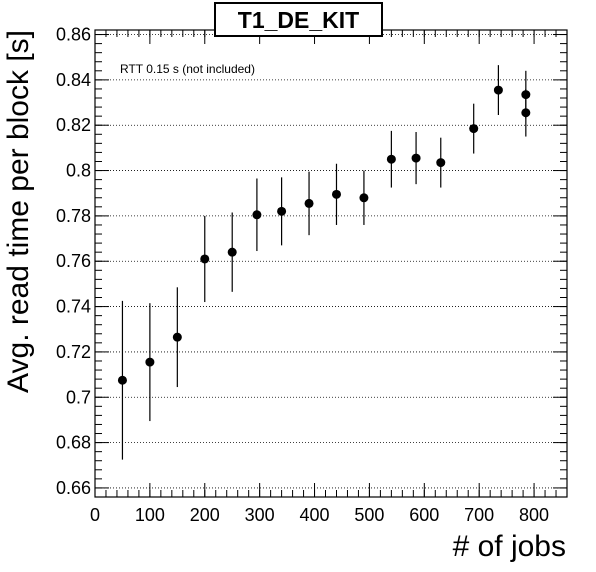 This screenshot has height=572, width=596. Describe the element at coordinates (78, 171) in the screenshot. I see `y-tick-label: 0.8` at that location.